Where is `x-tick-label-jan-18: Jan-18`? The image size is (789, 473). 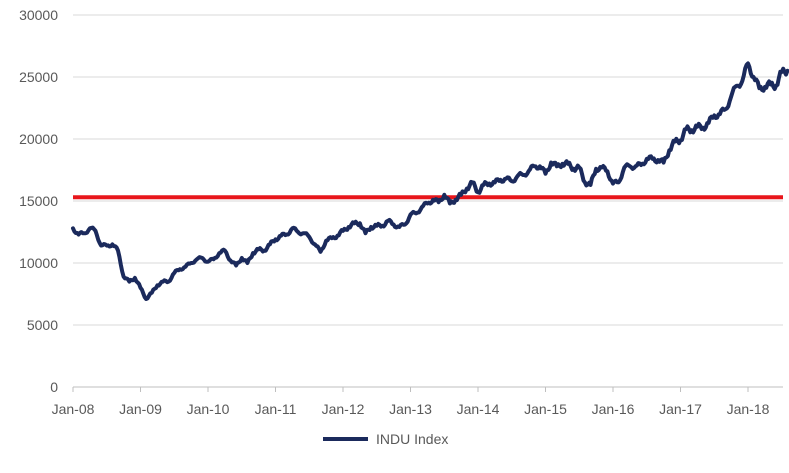 x-tick-label-jan-18: Jan-18 is located at coordinates (748, 409).